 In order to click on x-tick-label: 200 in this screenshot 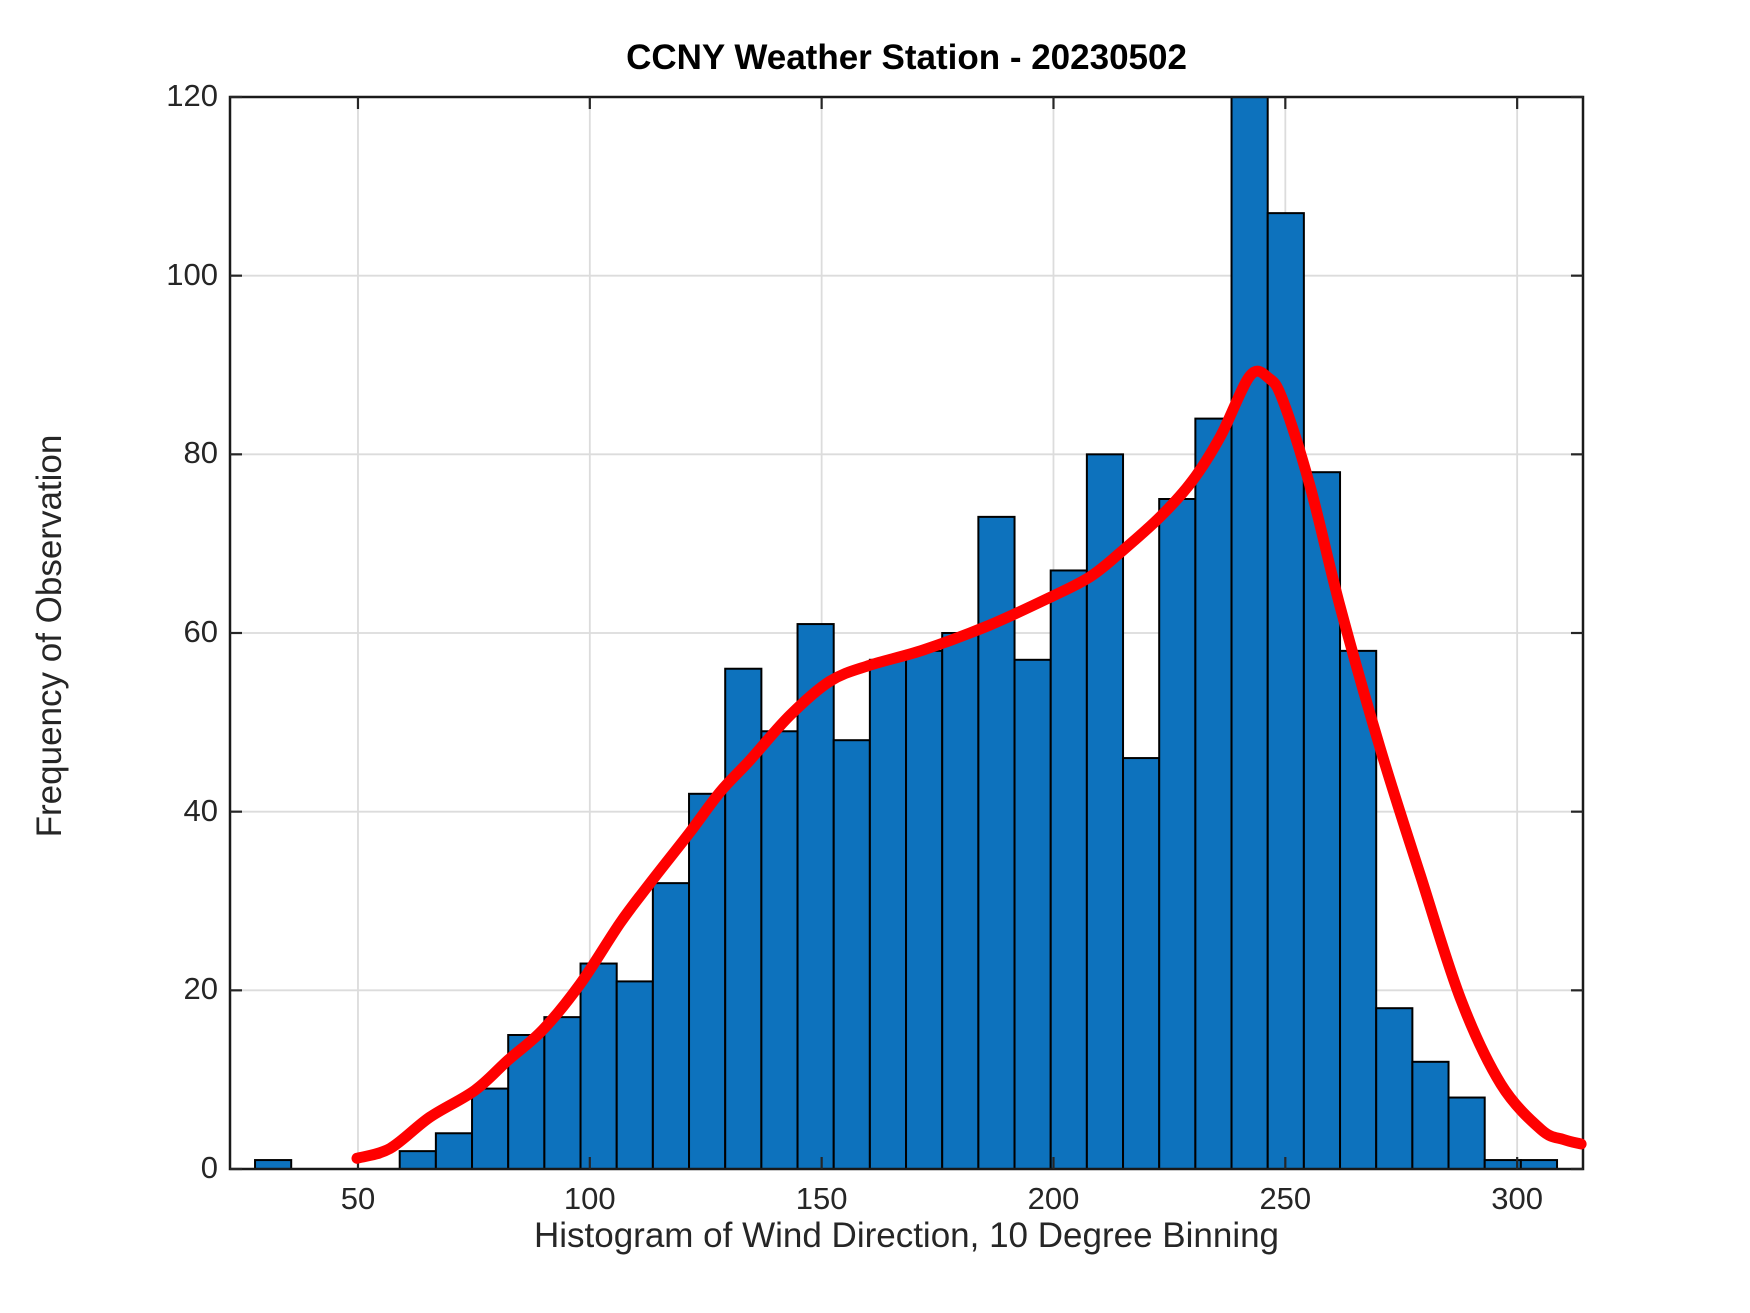, I will do `click(1053, 1198)`.